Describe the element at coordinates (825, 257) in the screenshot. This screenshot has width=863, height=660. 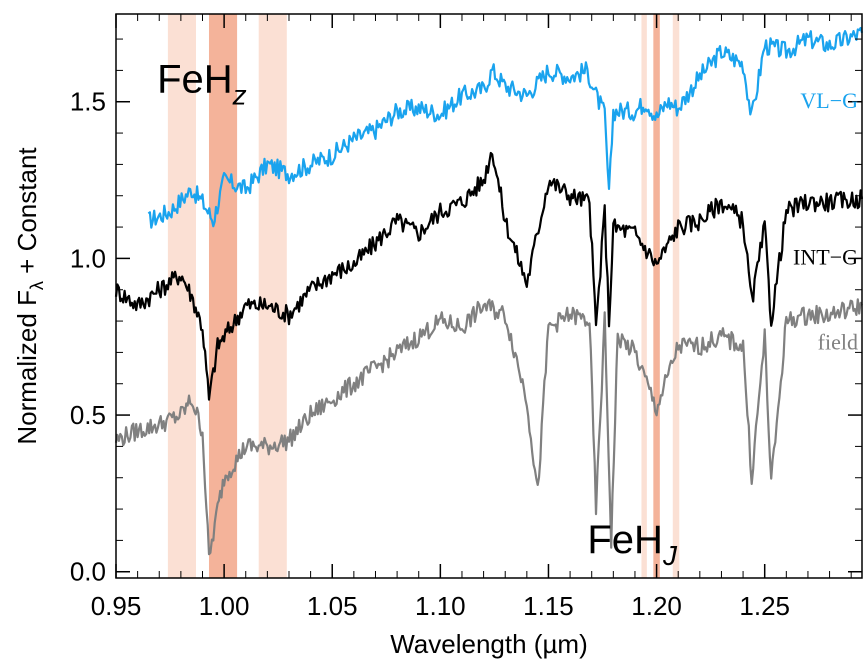
I see `series-label-int-g: INT−G` at that location.